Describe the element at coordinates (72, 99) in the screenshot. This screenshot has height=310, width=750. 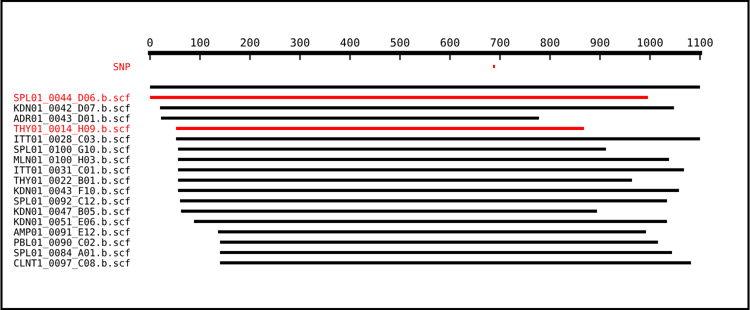
I see `y-tick-label: SPL01_0044_D06.b.scf` at that location.